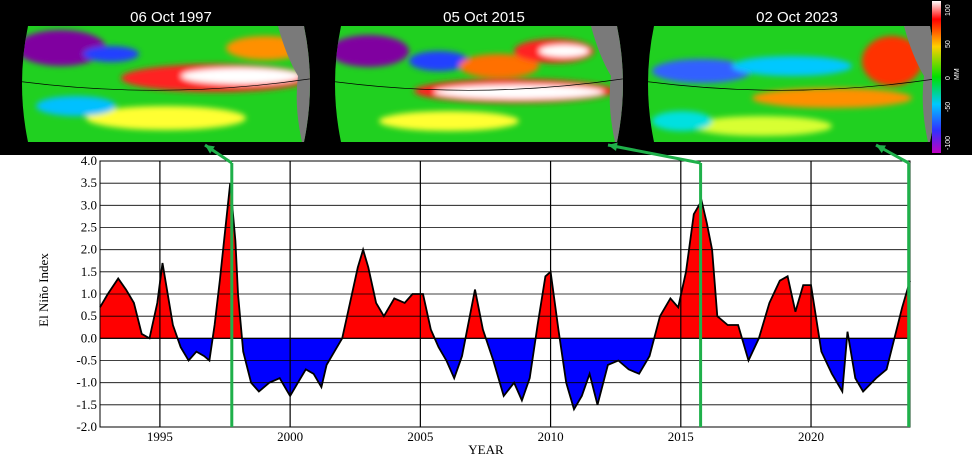 This screenshot has height=457, width=972. What do you see at coordinates (89, 204) in the screenshot?
I see `y-tick-label: 3.0` at bounding box center [89, 204].